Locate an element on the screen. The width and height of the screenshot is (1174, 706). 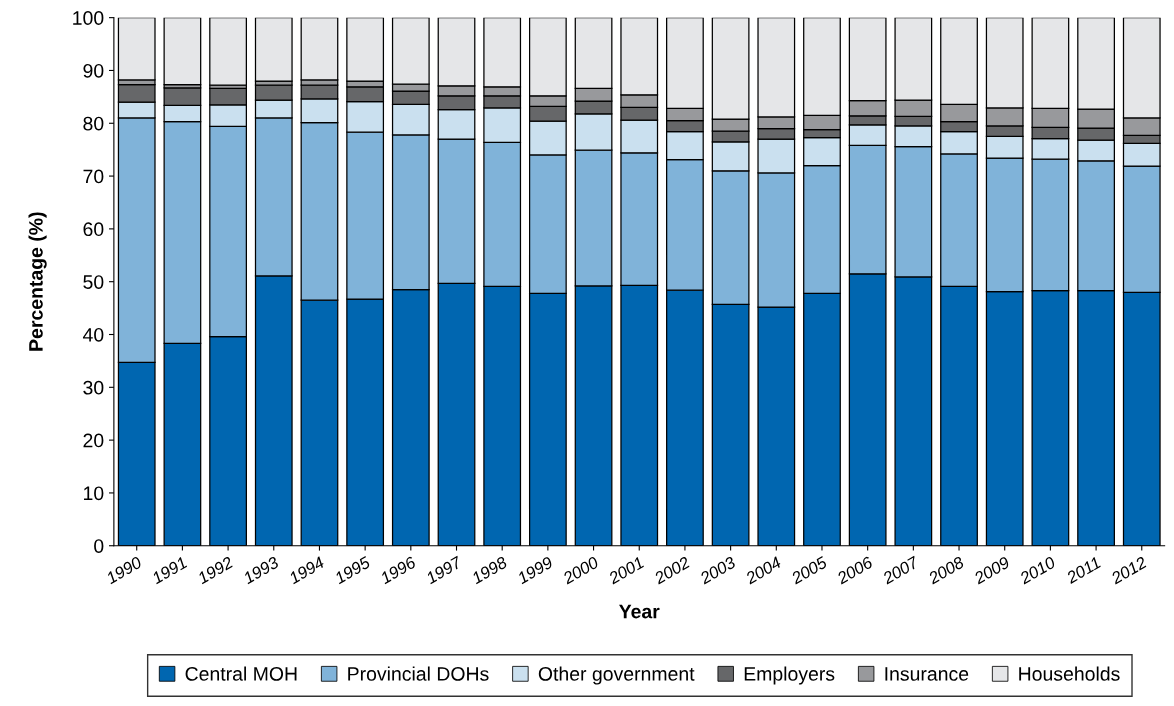
x-tick-label: 2009 is located at coordinates (991, 570).